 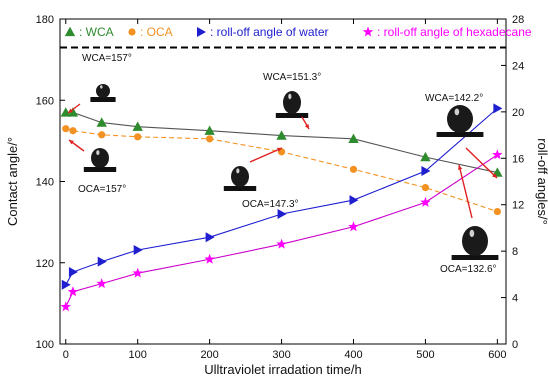 I want to click on y-left-tick-label: 160, so click(x=45, y=101).